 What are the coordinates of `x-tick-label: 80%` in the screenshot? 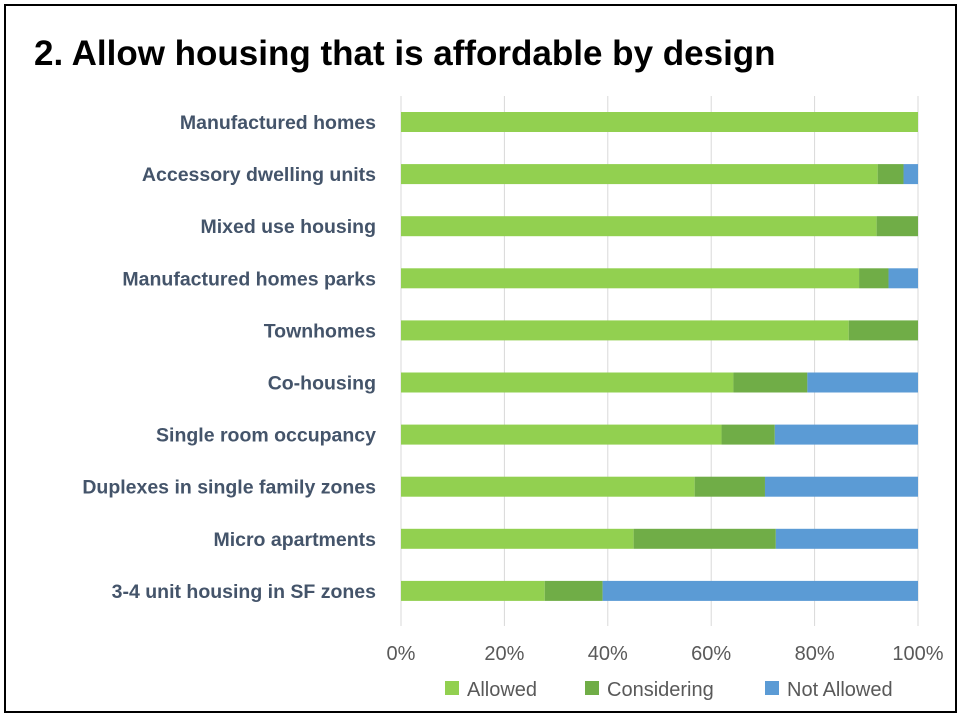 It's located at (815, 654).